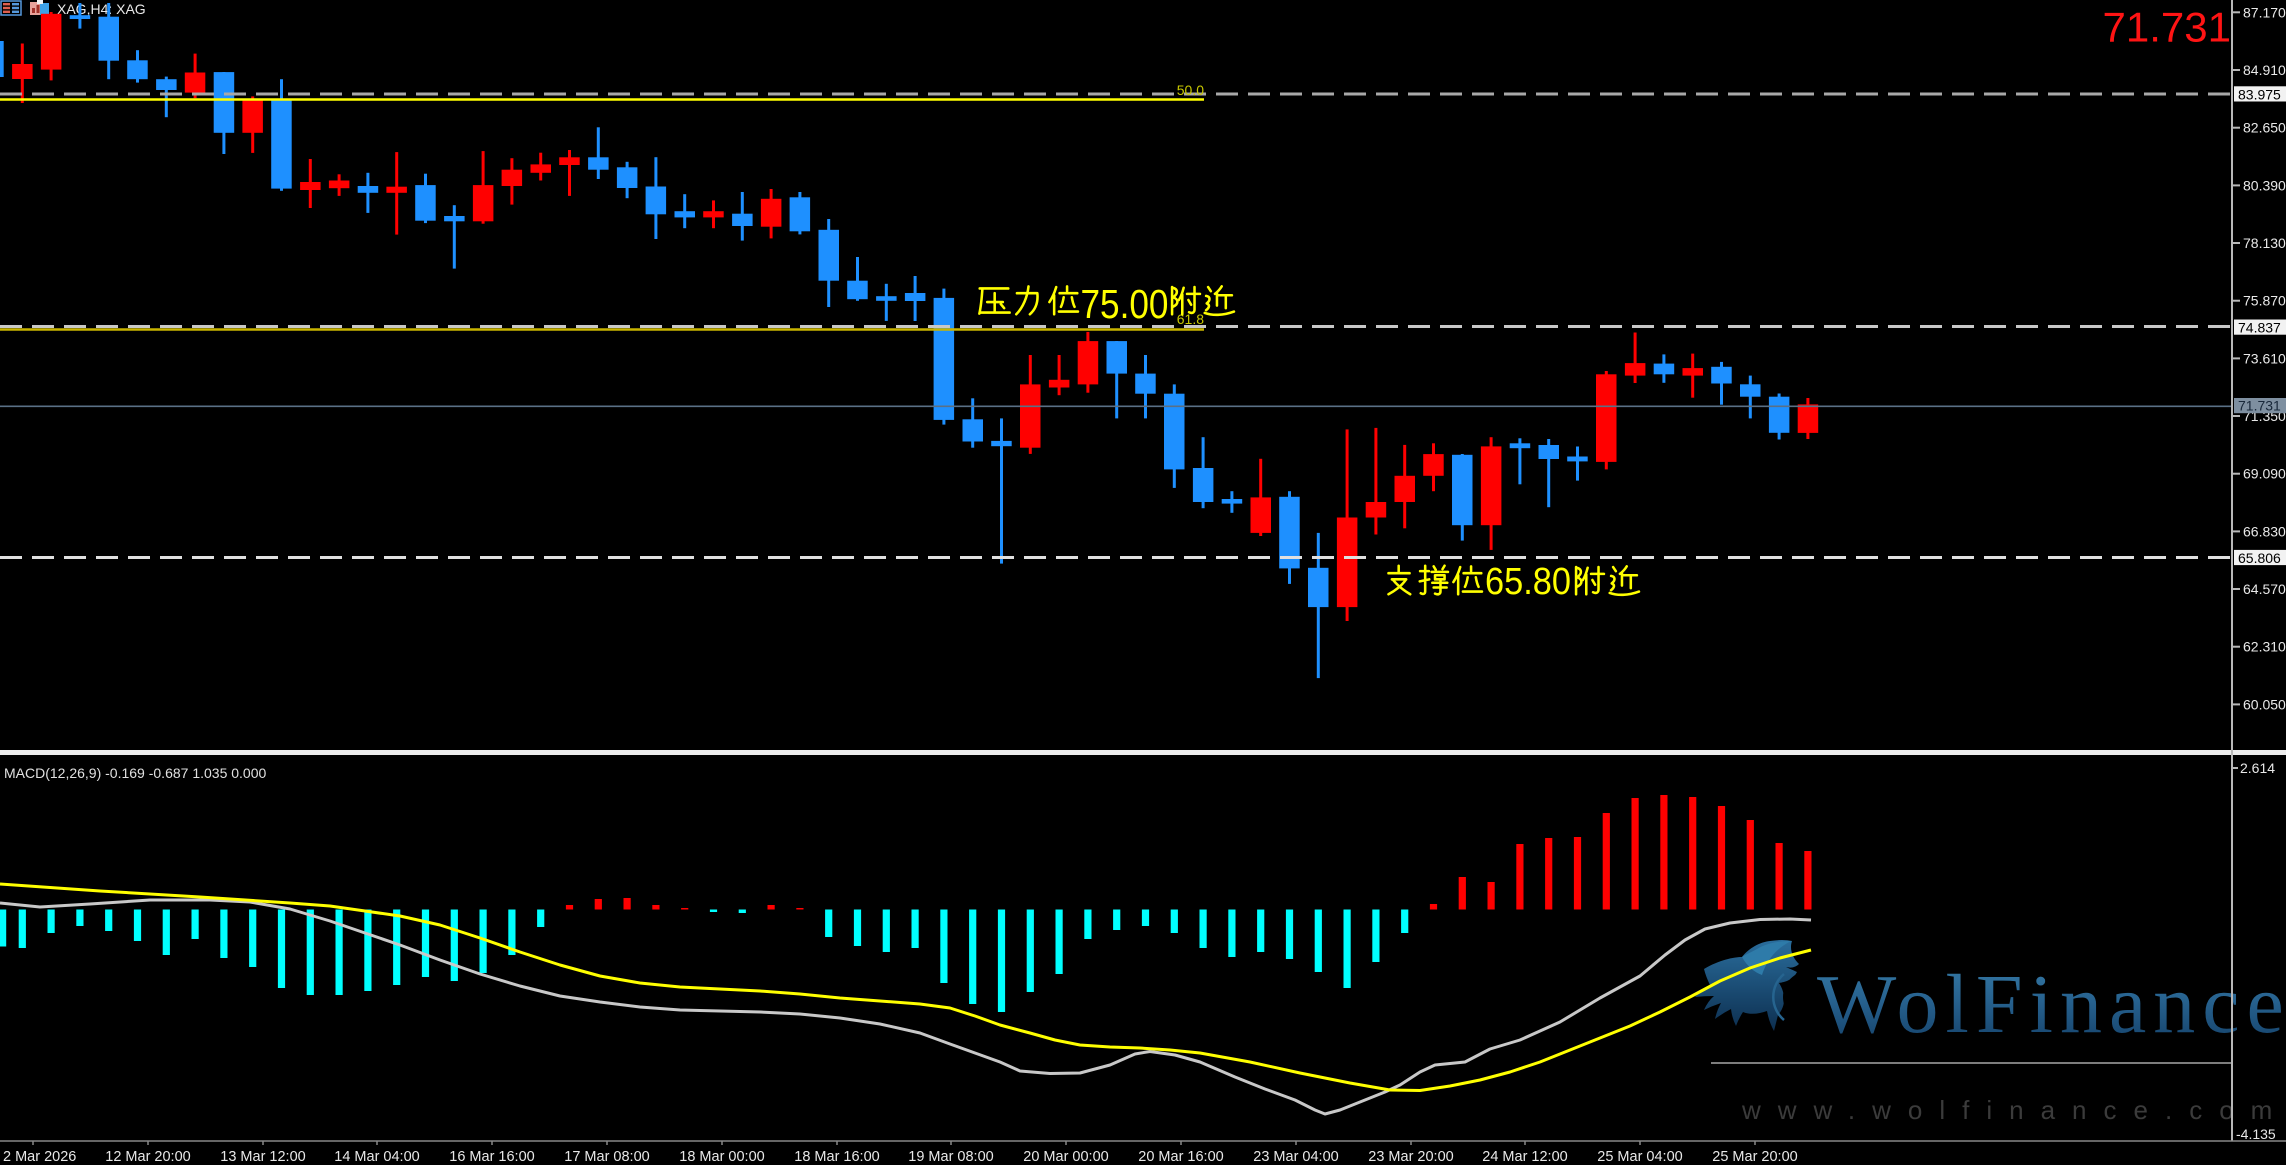 Image resolution: width=2286 pixels, height=1165 pixels. I want to click on svg-text: 2.614, so click(2257, 768).